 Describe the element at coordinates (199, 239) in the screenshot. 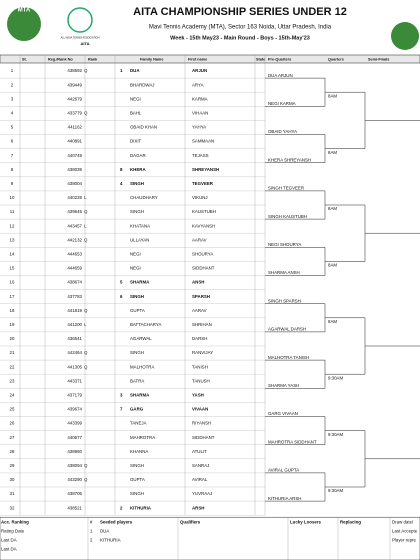

I see `first-name: AARAV` at that location.